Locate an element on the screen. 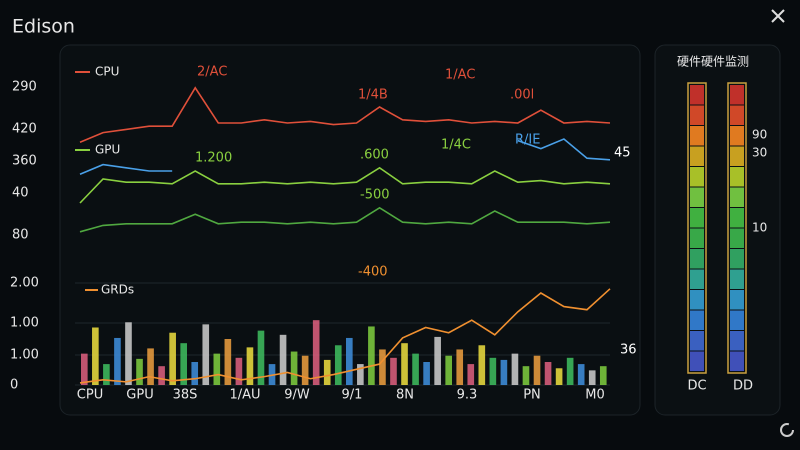  scale-label: 30 is located at coordinates (759, 153).